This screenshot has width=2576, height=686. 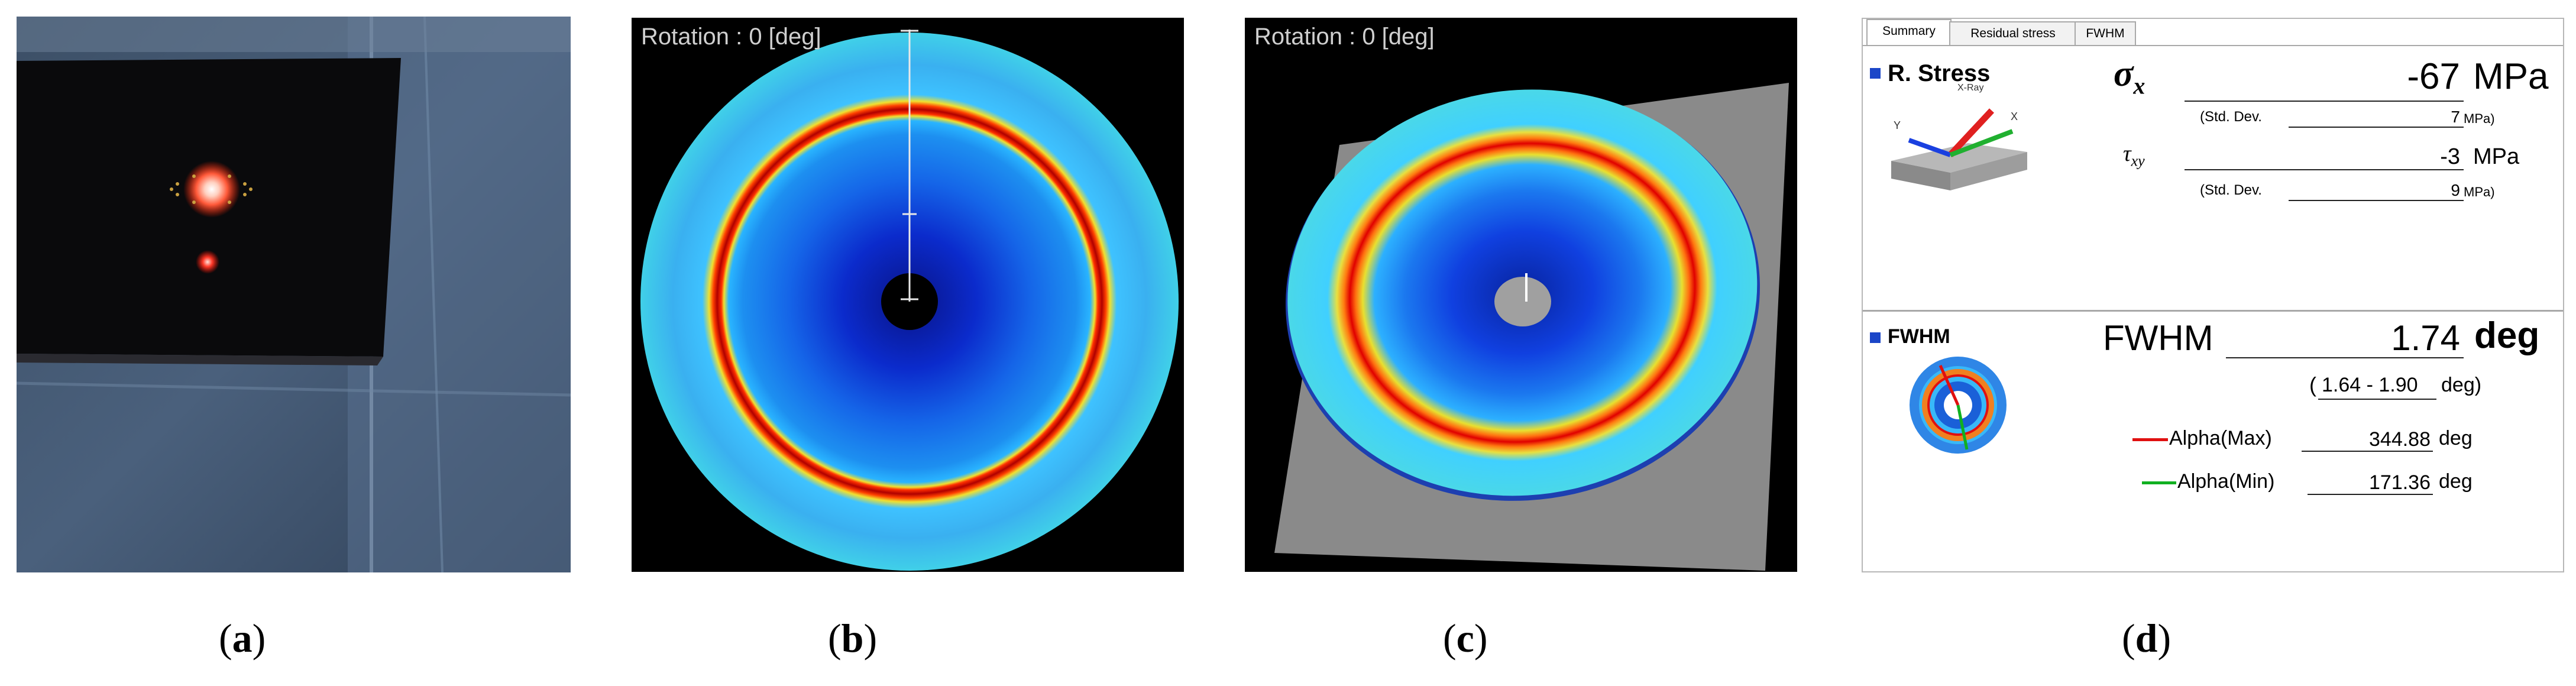 I want to click on xray-label: X-Ray, so click(x=1971, y=88).